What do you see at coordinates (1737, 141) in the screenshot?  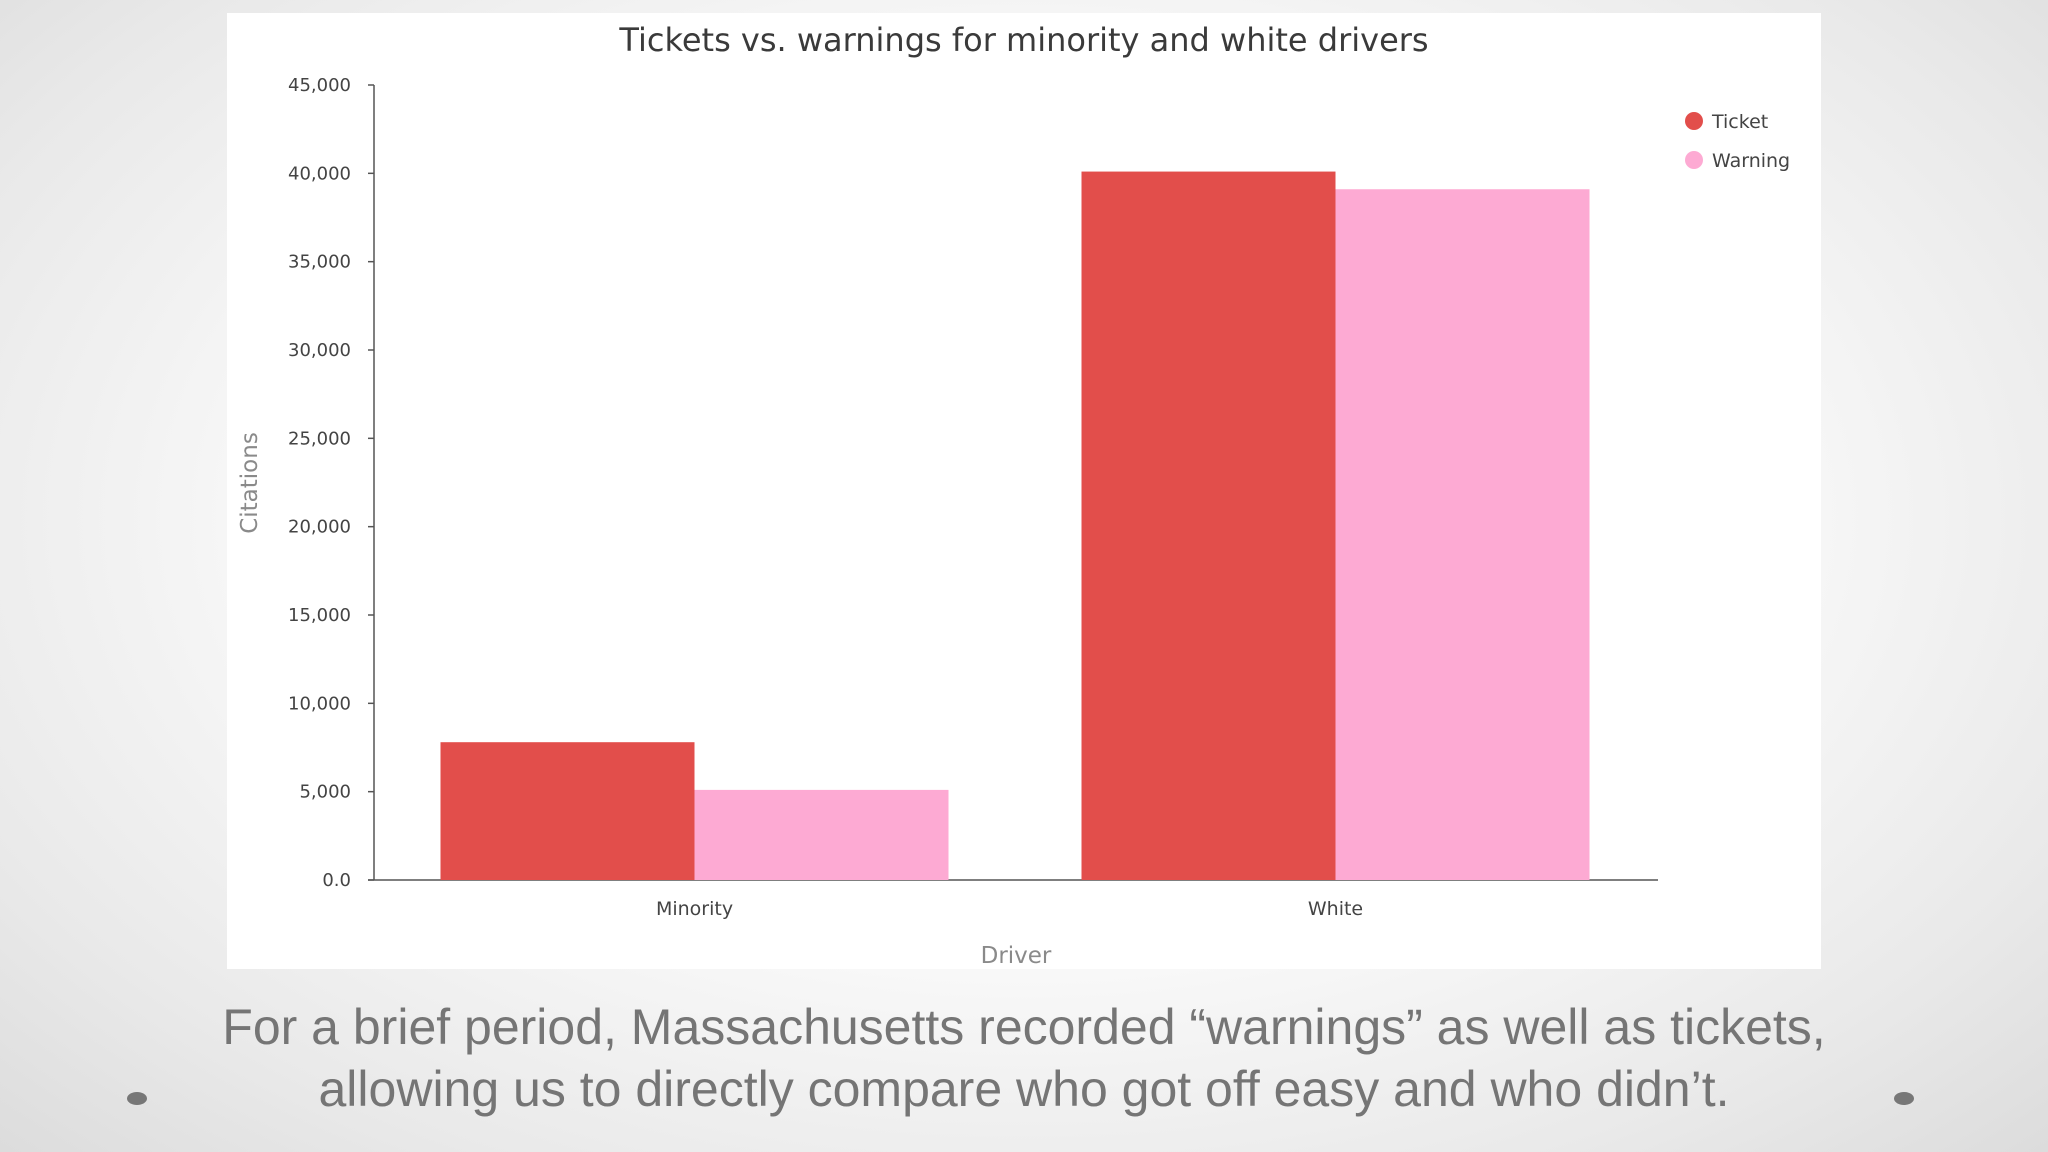 I see `legend: Ticket Warning` at bounding box center [1737, 141].